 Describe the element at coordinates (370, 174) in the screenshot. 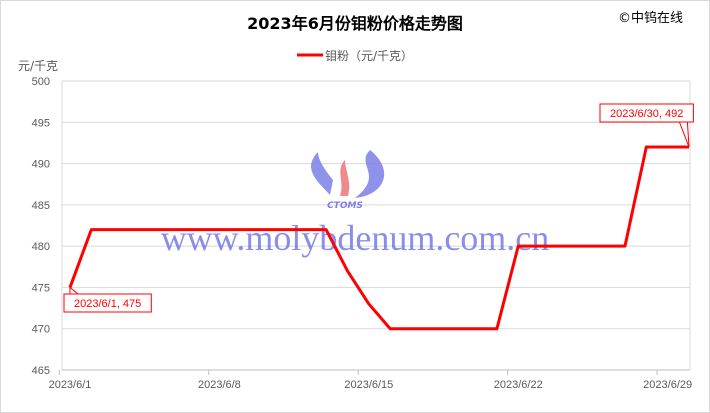

I see `logo-right-swirl-icon` at that location.